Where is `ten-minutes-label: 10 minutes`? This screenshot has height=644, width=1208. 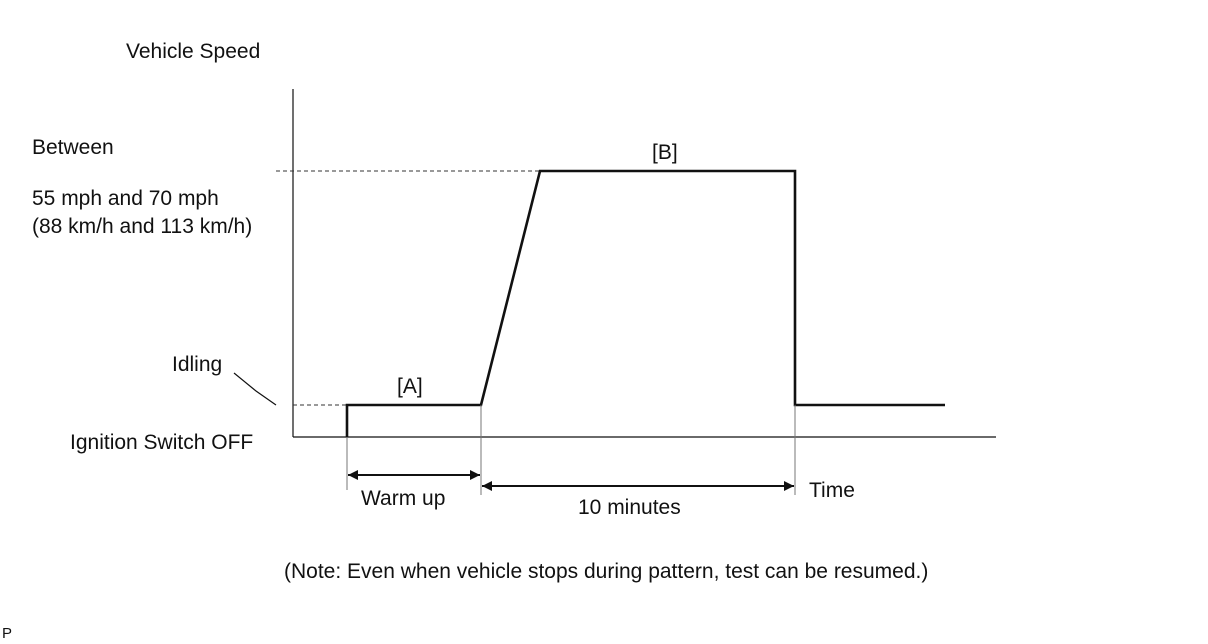 ten-minutes-label: 10 minutes is located at coordinates (629, 507).